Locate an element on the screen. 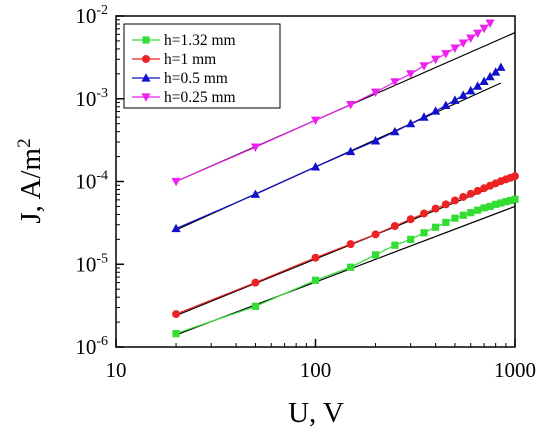  legend-label: h=0.25 mm is located at coordinates (200, 97).